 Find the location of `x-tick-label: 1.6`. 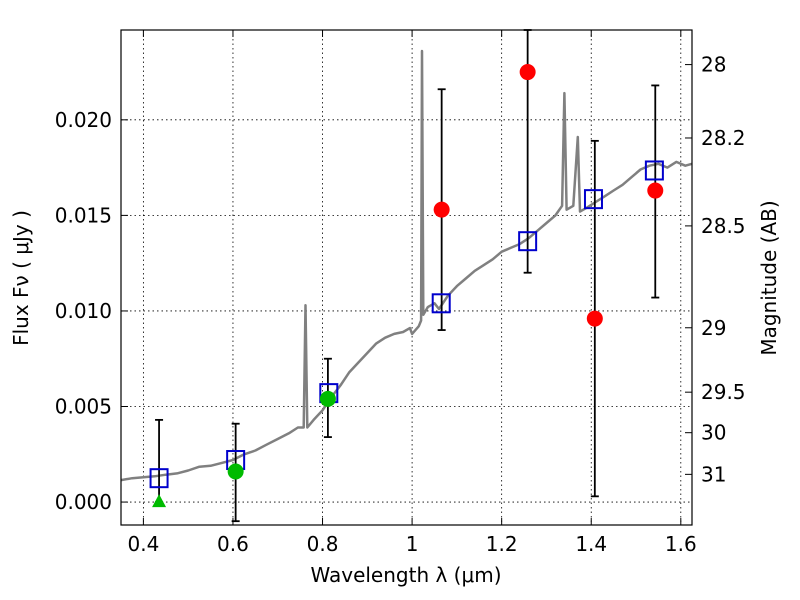

x-tick-label: 1.6 is located at coordinates (681, 544).